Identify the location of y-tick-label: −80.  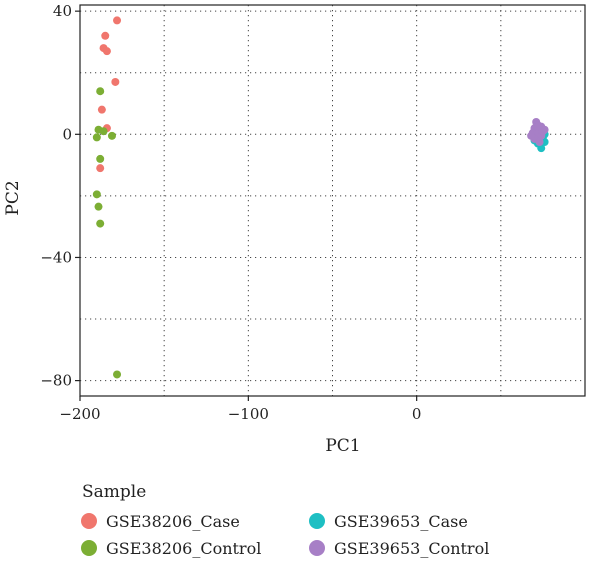
(56, 381).